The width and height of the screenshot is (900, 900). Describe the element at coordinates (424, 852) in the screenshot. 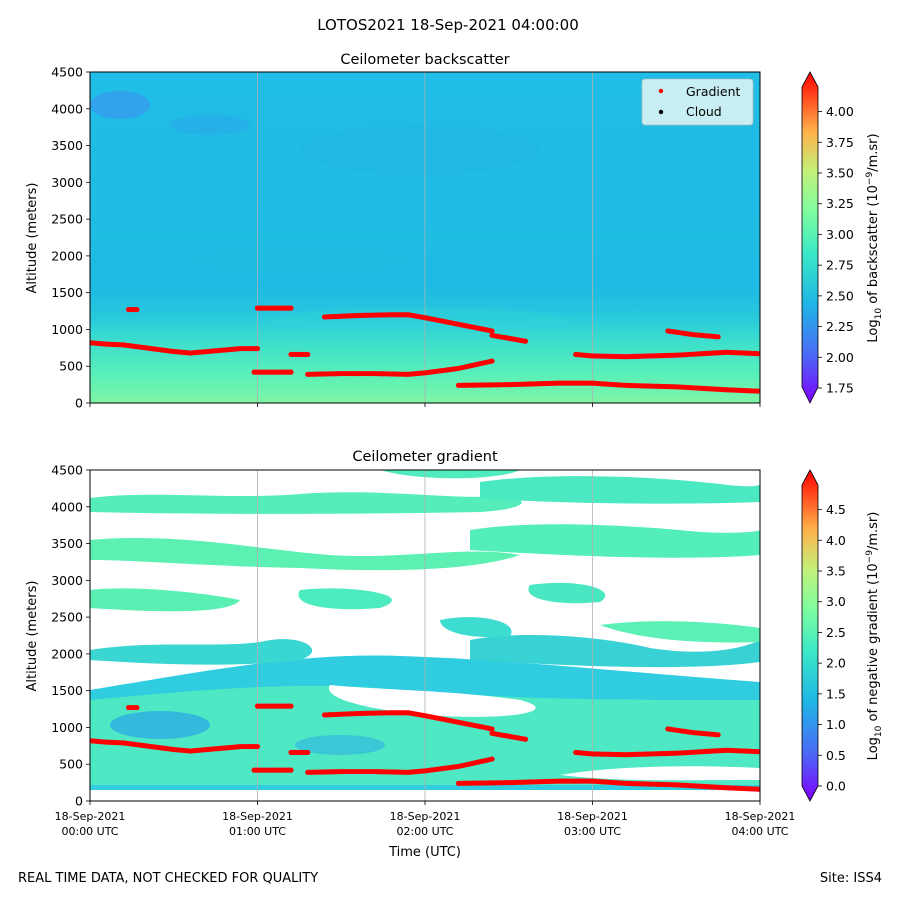

I see `gradient-xlabel: Time (UTC)` at that location.